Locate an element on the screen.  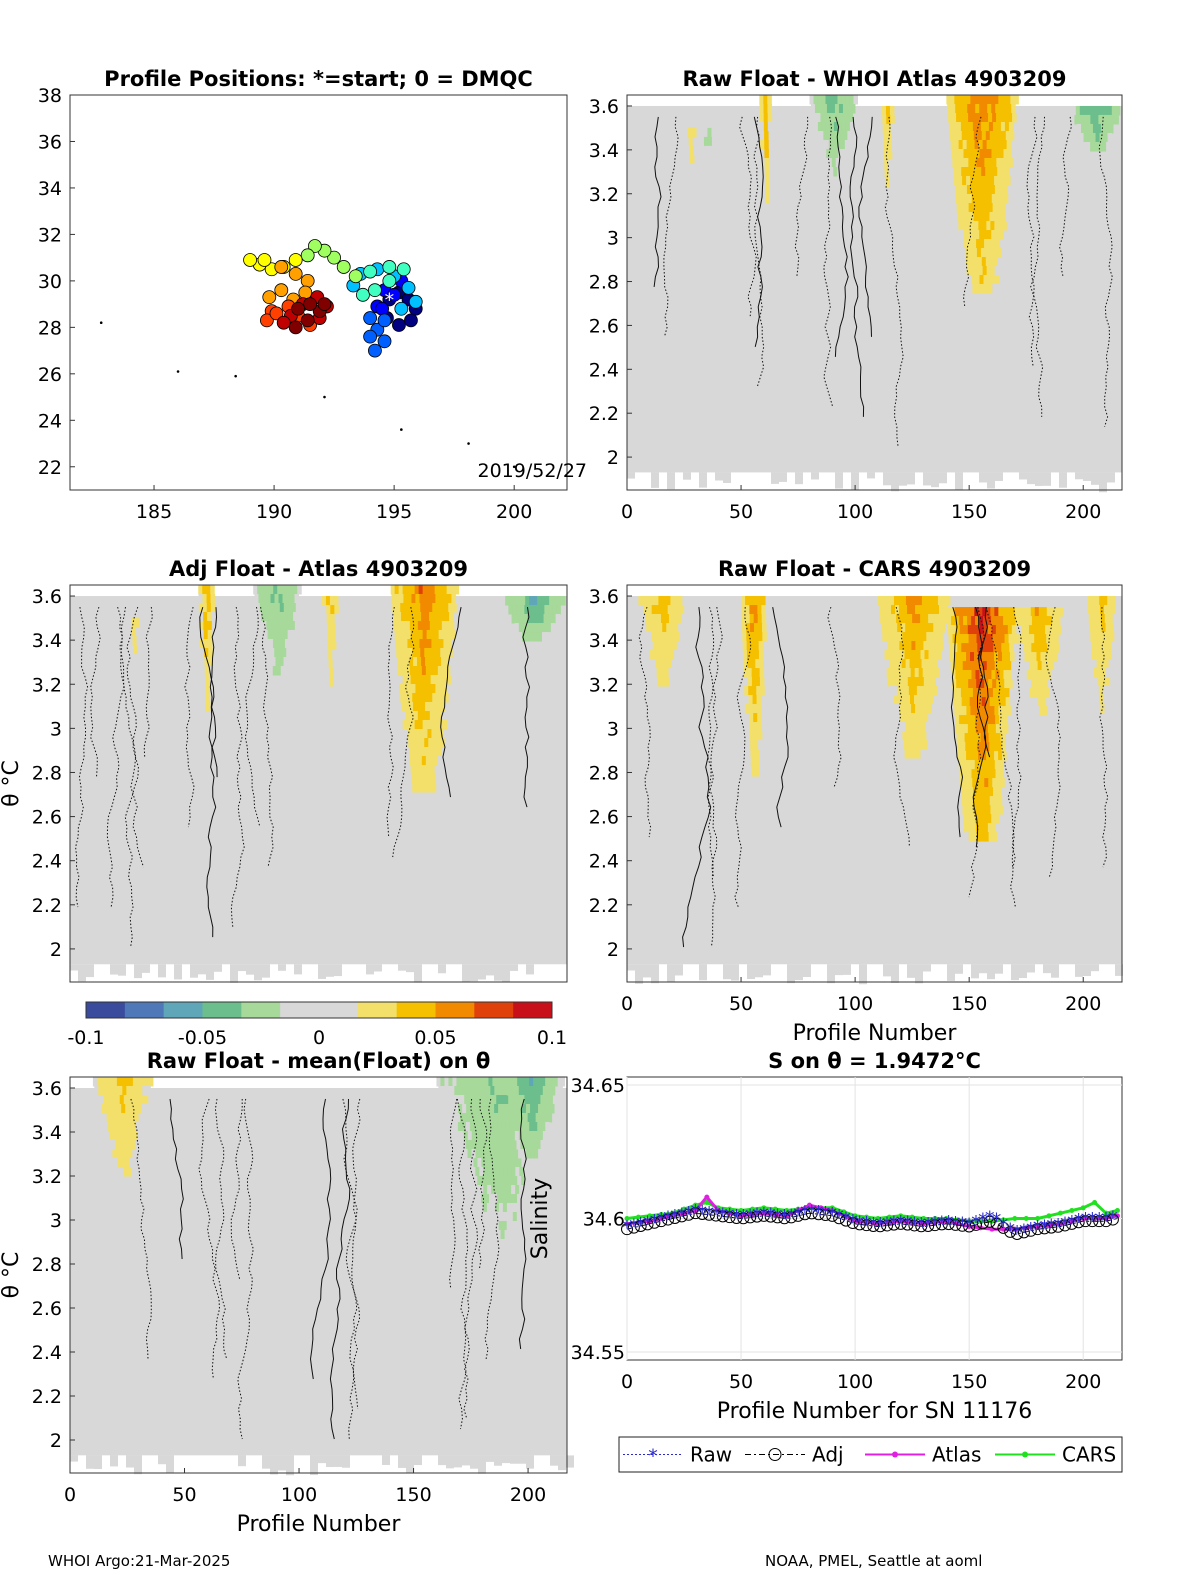
heatmap-ytick-label: 2.4 is located at coordinates (47, 862).